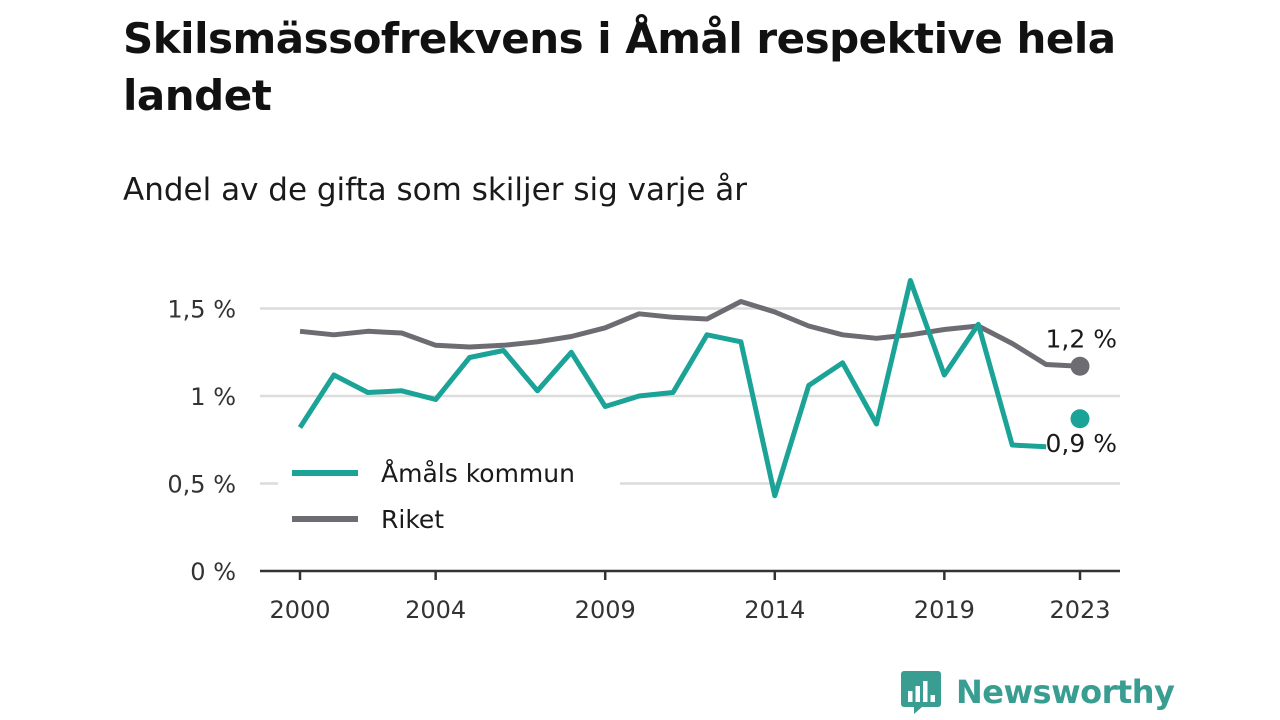 The height and width of the screenshot is (720, 1280). What do you see at coordinates (774, 610) in the screenshot?
I see `x-tick-label: 2014` at bounding box center [774, 610].